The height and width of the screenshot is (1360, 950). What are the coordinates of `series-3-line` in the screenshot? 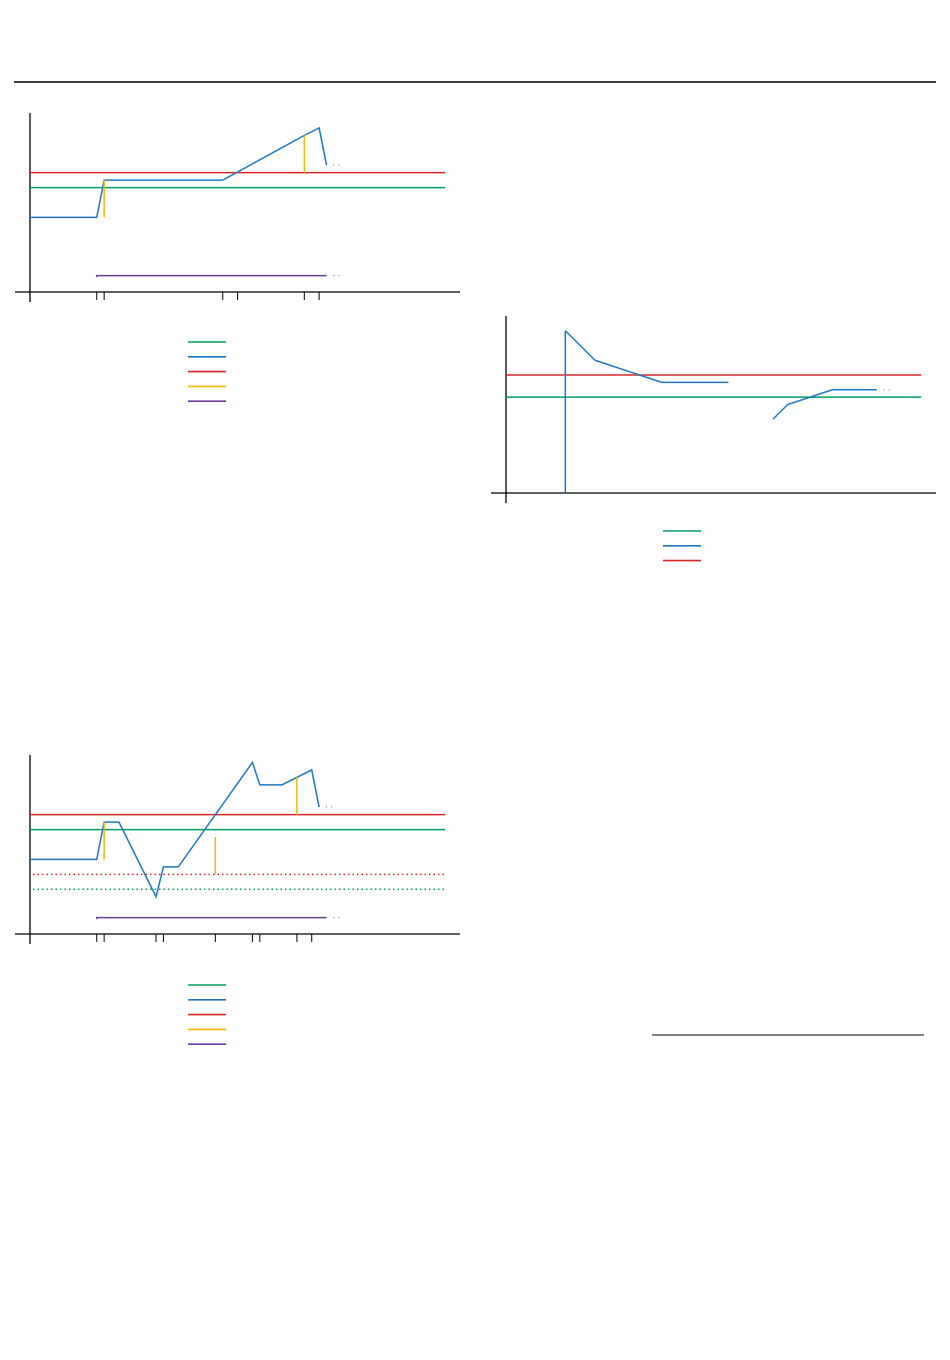 It's located at (824, 404).